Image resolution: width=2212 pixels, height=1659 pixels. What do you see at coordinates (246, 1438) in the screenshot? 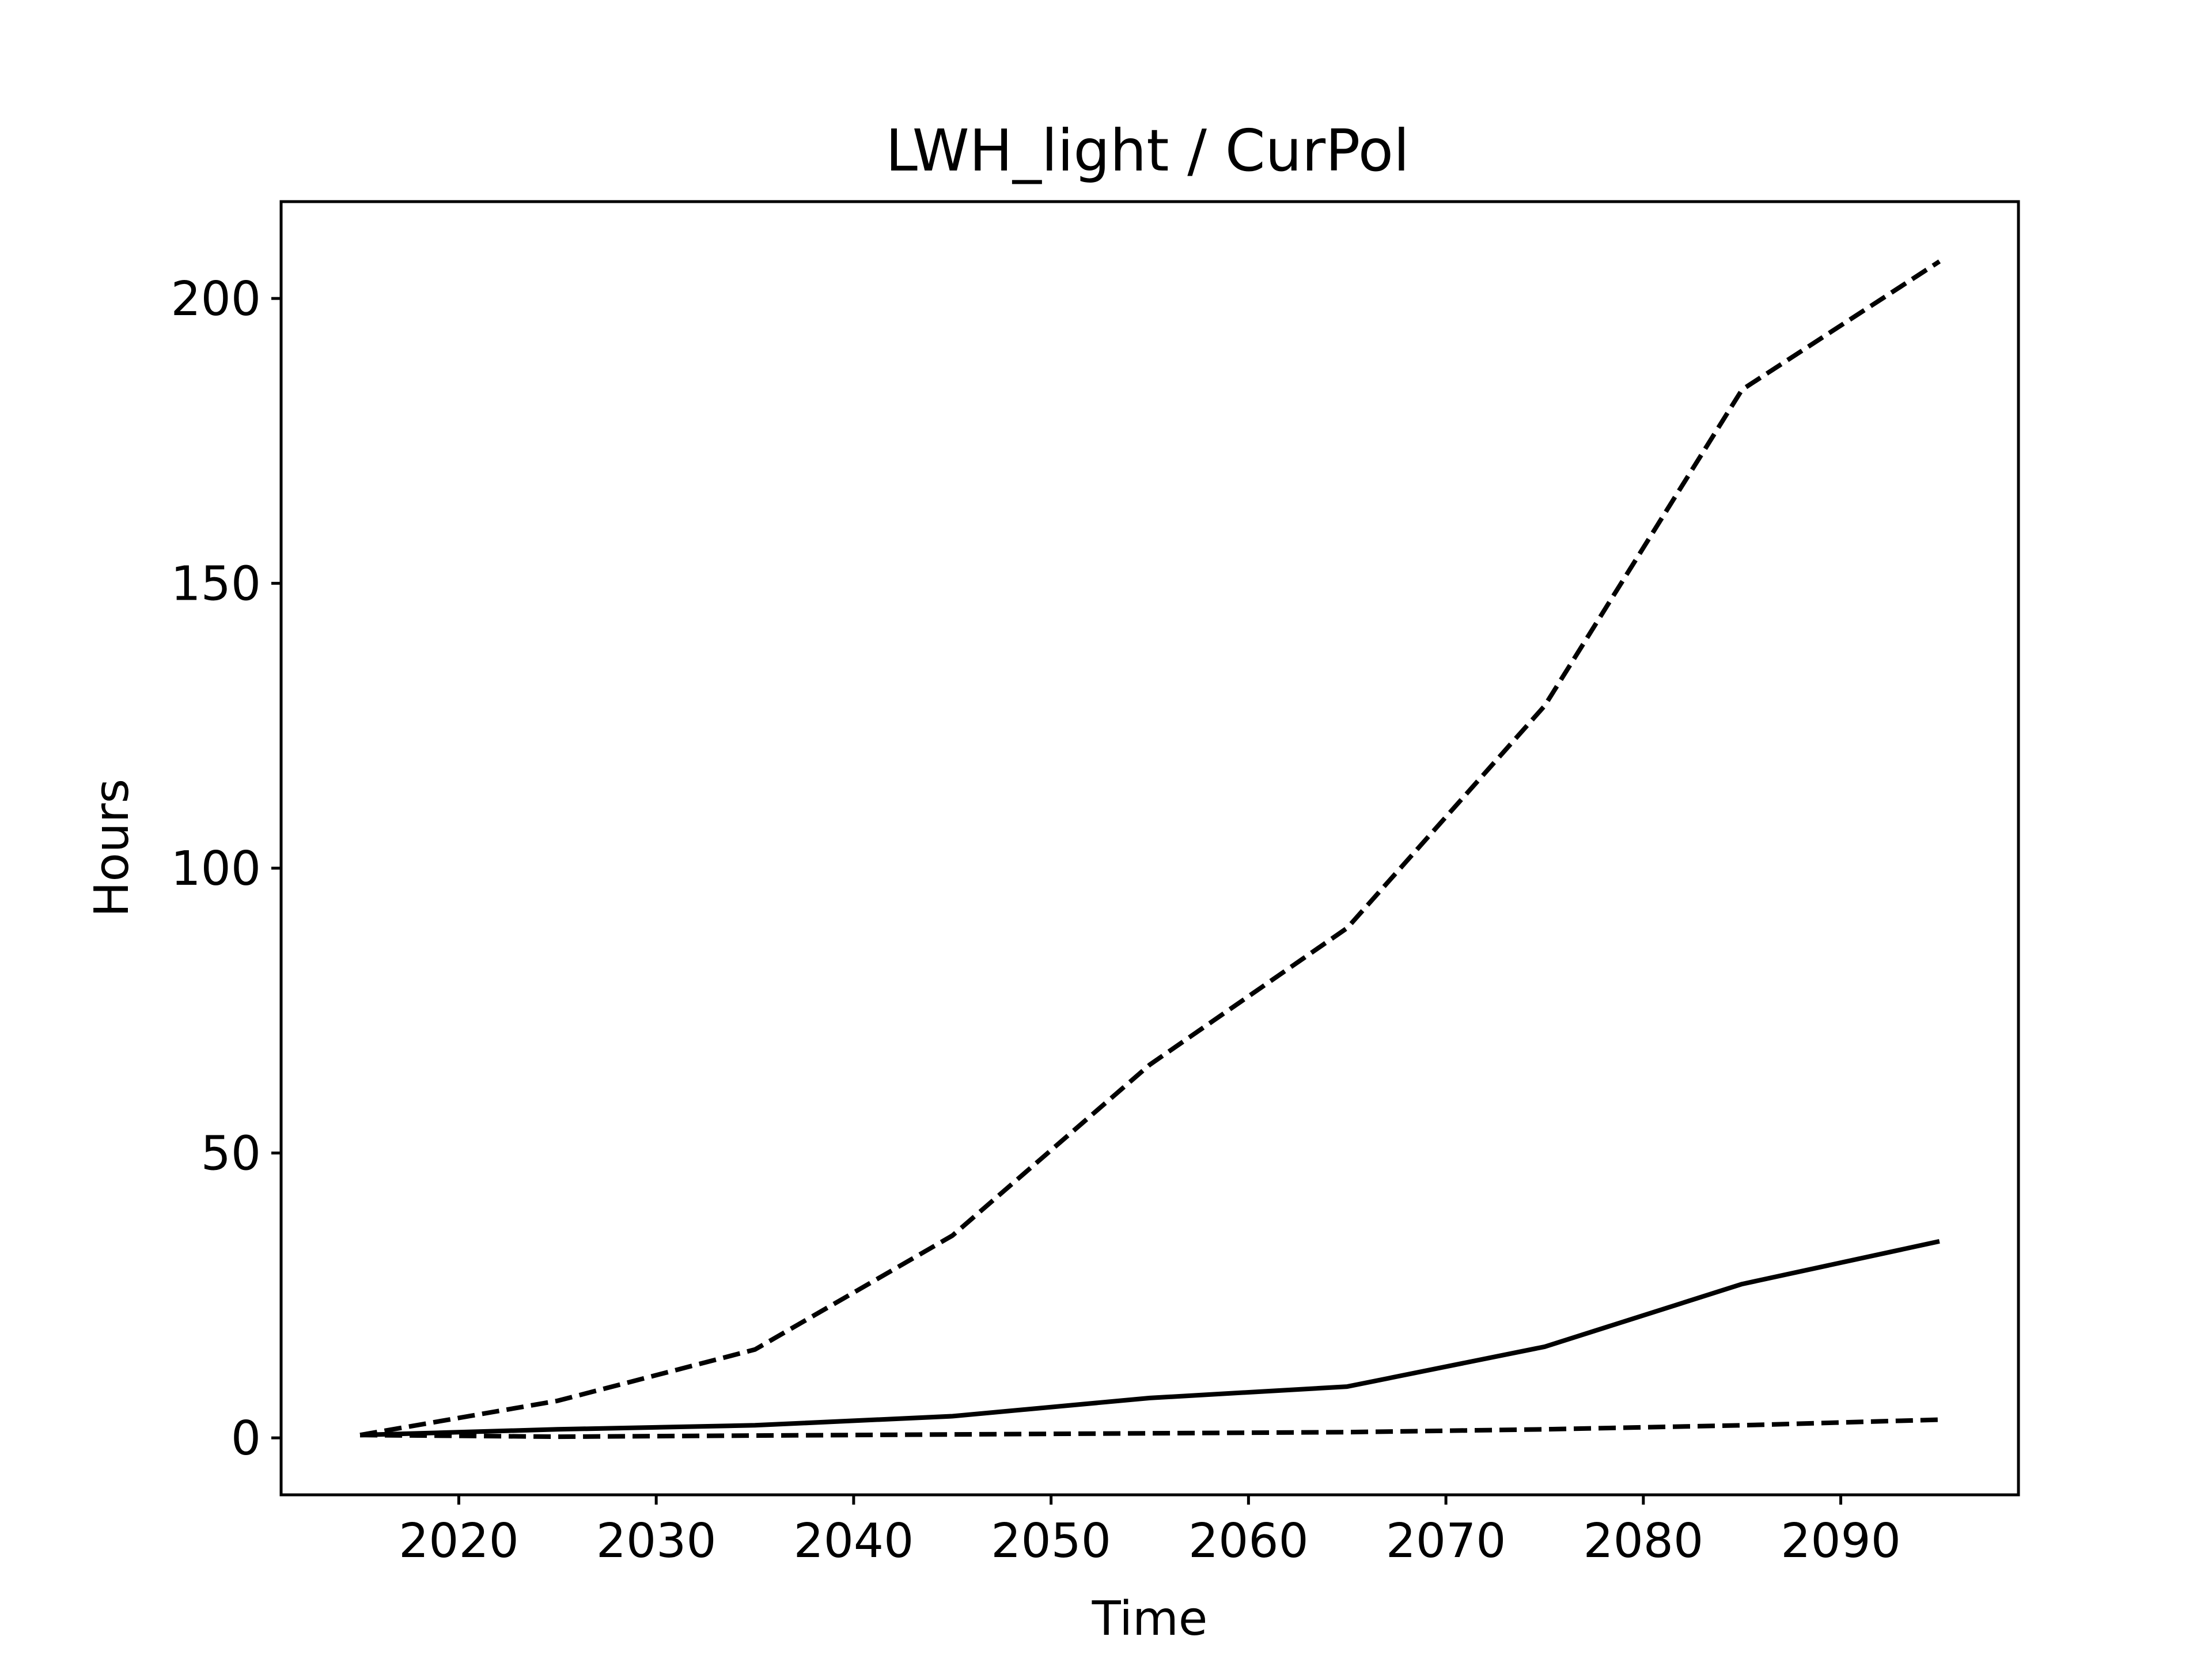
I see `y-tick-label: 0` at bounding box center [246, 1438].